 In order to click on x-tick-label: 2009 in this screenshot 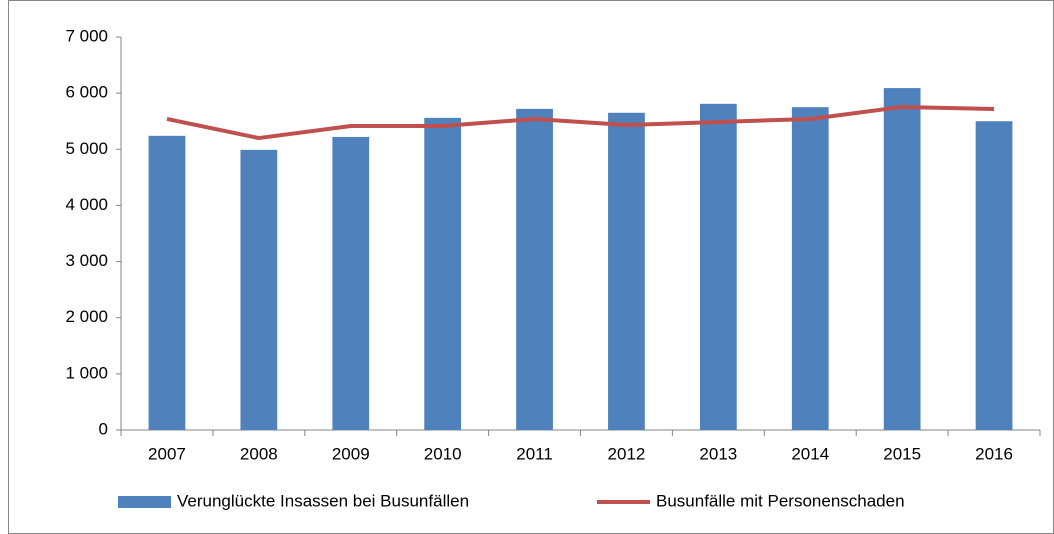, I will do `click(351, 453)`.